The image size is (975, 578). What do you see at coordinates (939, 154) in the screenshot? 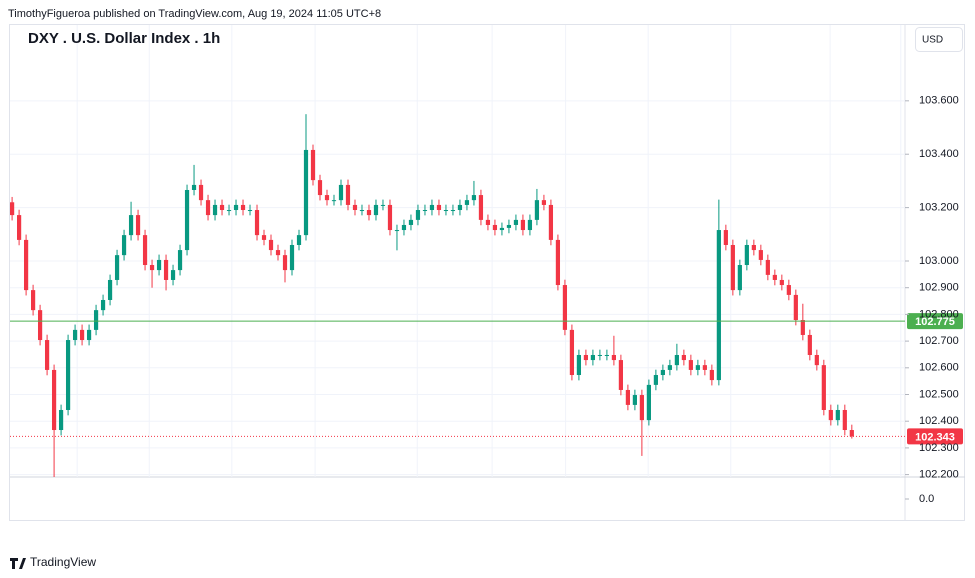
I see `y-tick-label: 103.400` at bounding box center [939, 154].